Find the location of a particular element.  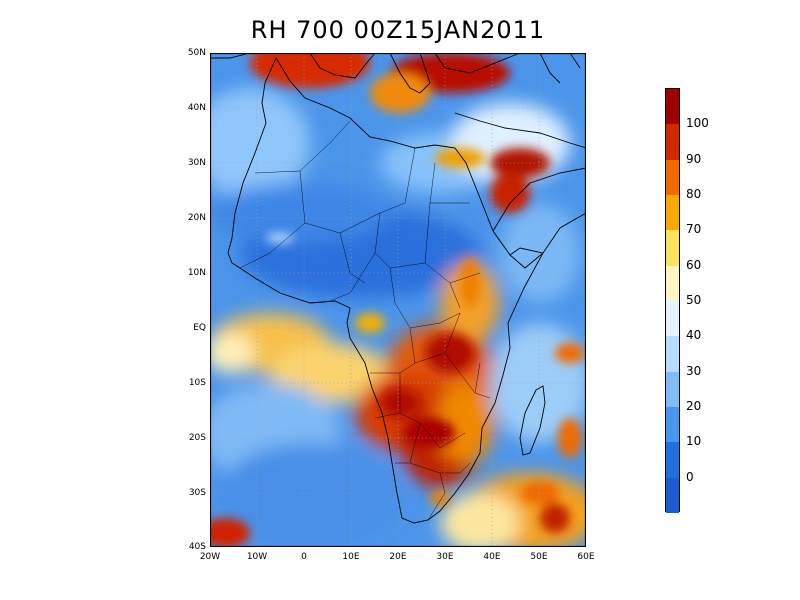

lat-label-20n: 20N is located at coordinates (196, 218).